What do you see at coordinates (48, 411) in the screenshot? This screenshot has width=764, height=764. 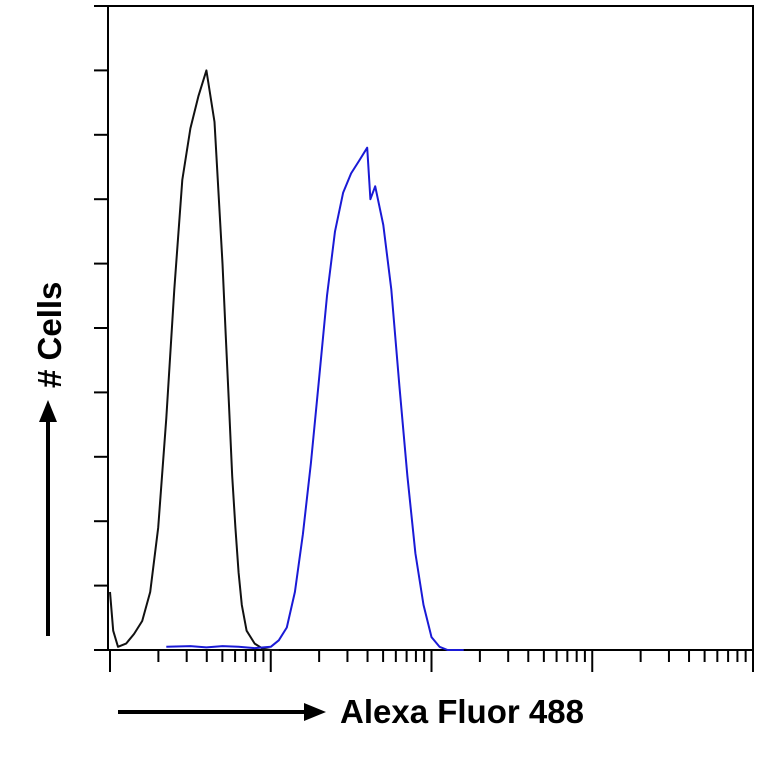 I see `y-axis-arrowhead` at bounding box center [48, 411].